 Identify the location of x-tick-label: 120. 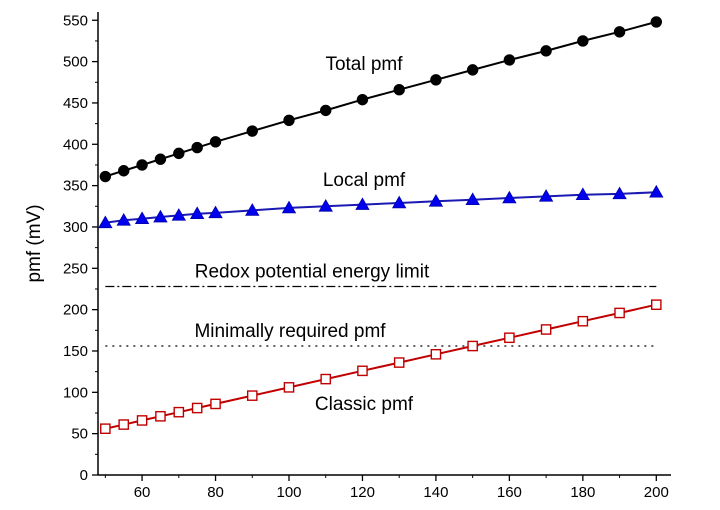
(362, 492).